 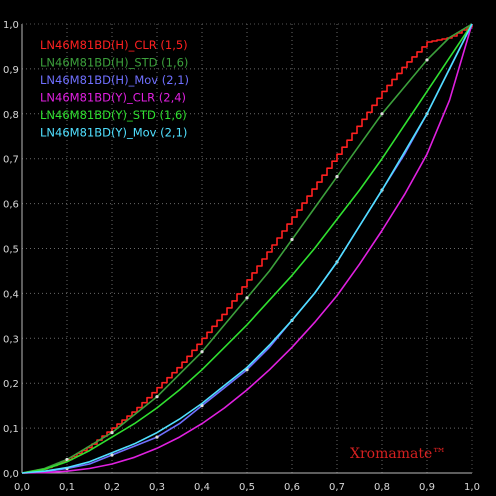 What do you see at coordinates (67, 487) in the screenshot?
I see `x-tick-label: 0,1` at bounding box center [67, 487].